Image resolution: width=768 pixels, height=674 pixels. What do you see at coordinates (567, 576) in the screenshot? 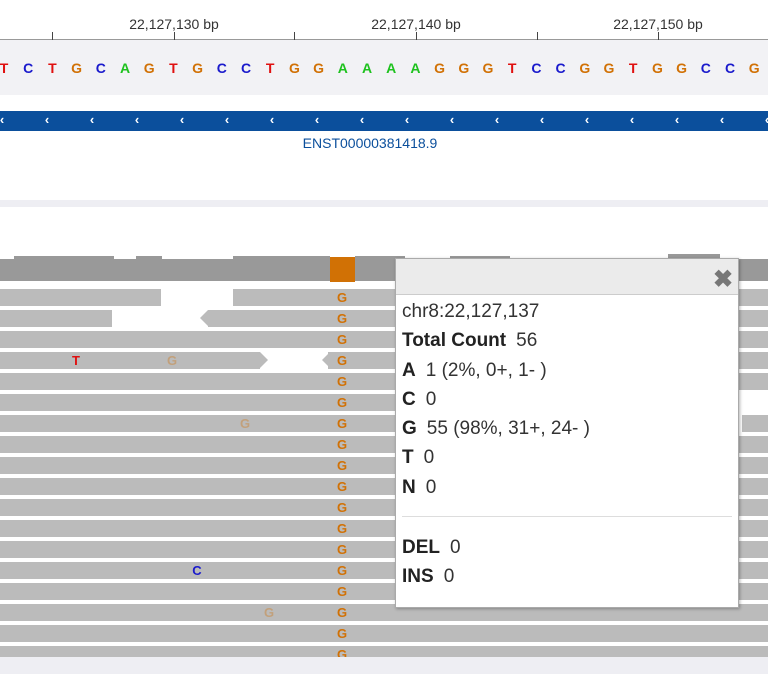
I see `popup-ins-row: INS 0` at bounding box center [567, 576].